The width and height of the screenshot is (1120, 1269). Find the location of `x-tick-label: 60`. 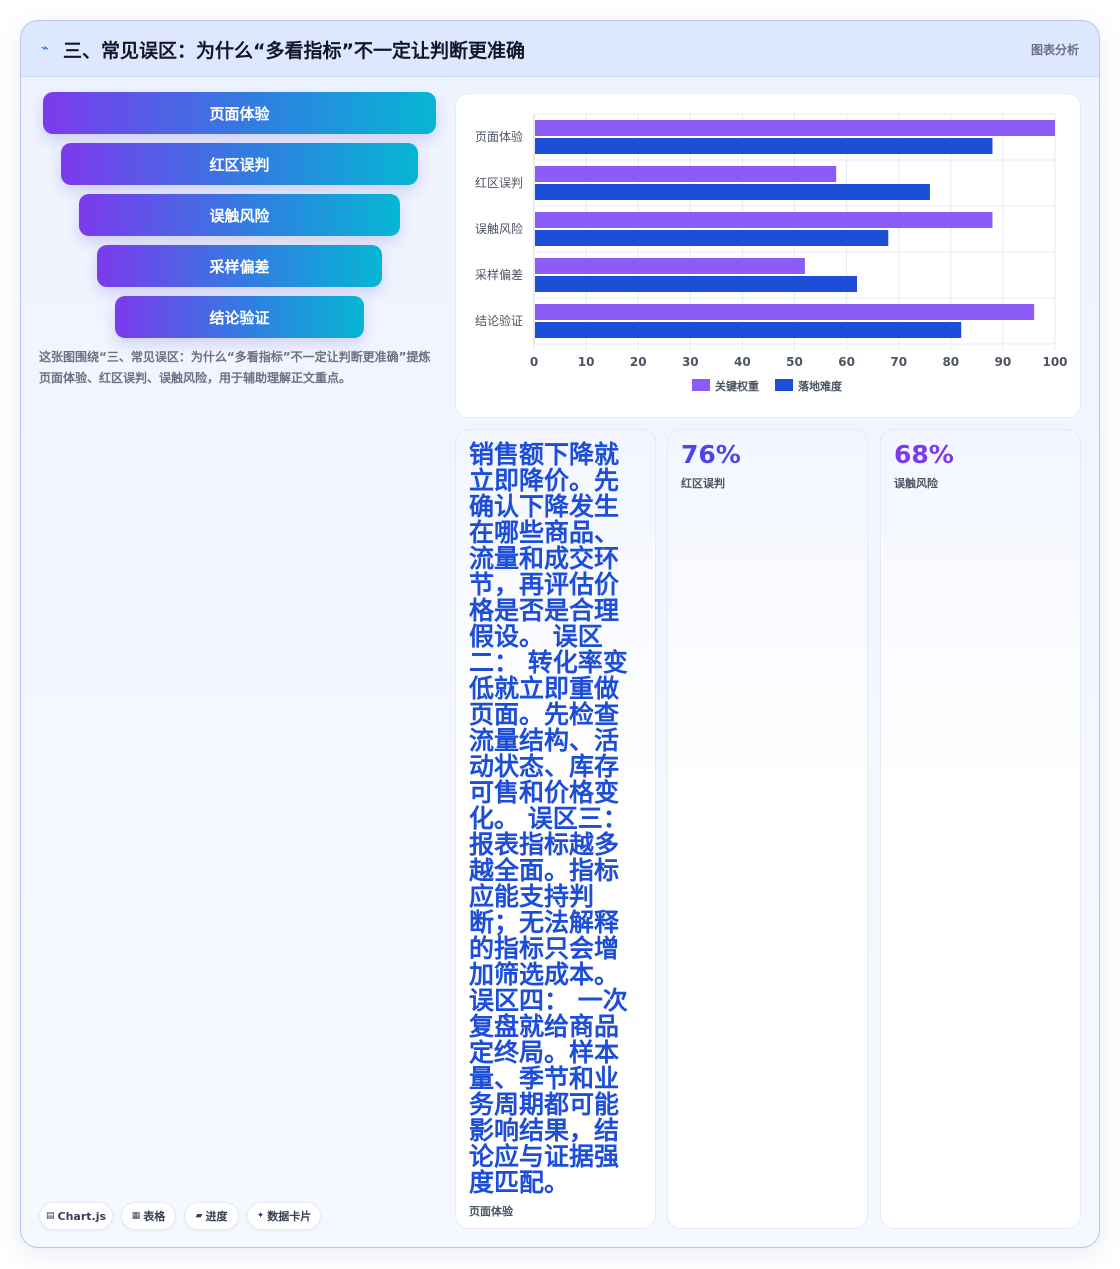

x-tick-label: 60 is located at coordinates (846, 362).